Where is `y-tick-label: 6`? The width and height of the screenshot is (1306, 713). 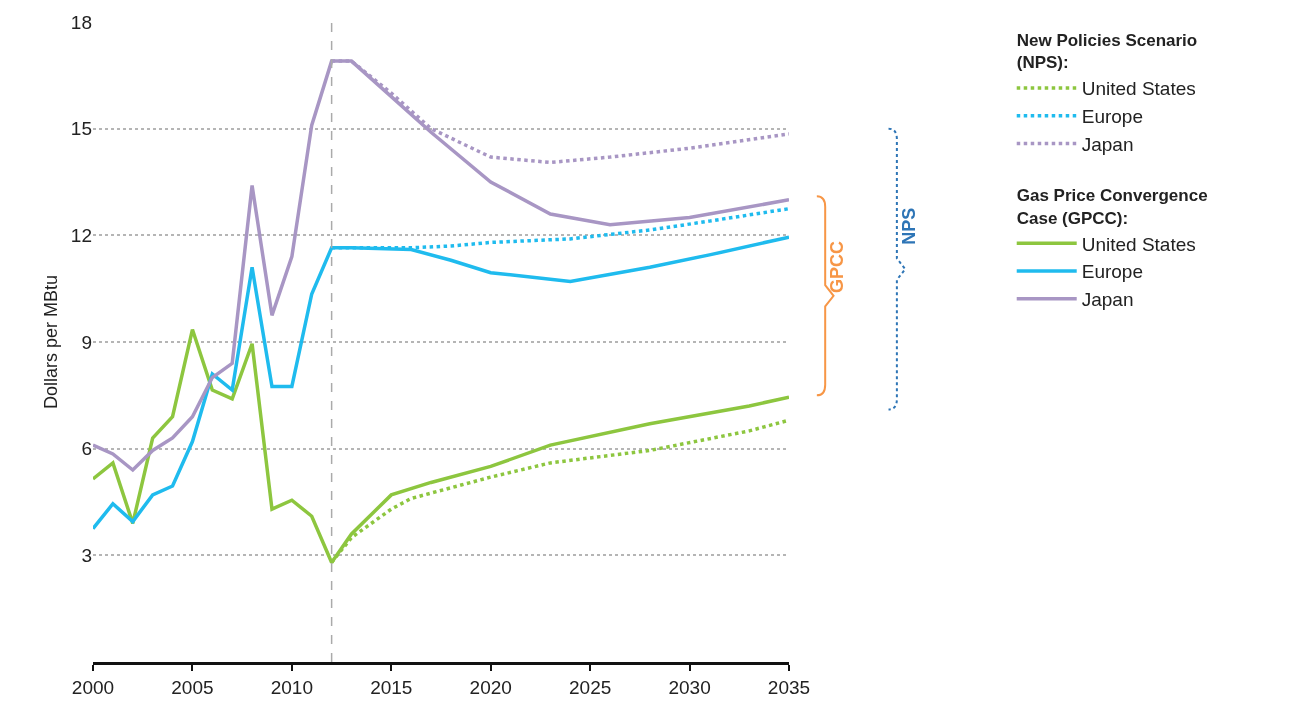 y-tick-label: 6 is located at coordinates (86, 449).